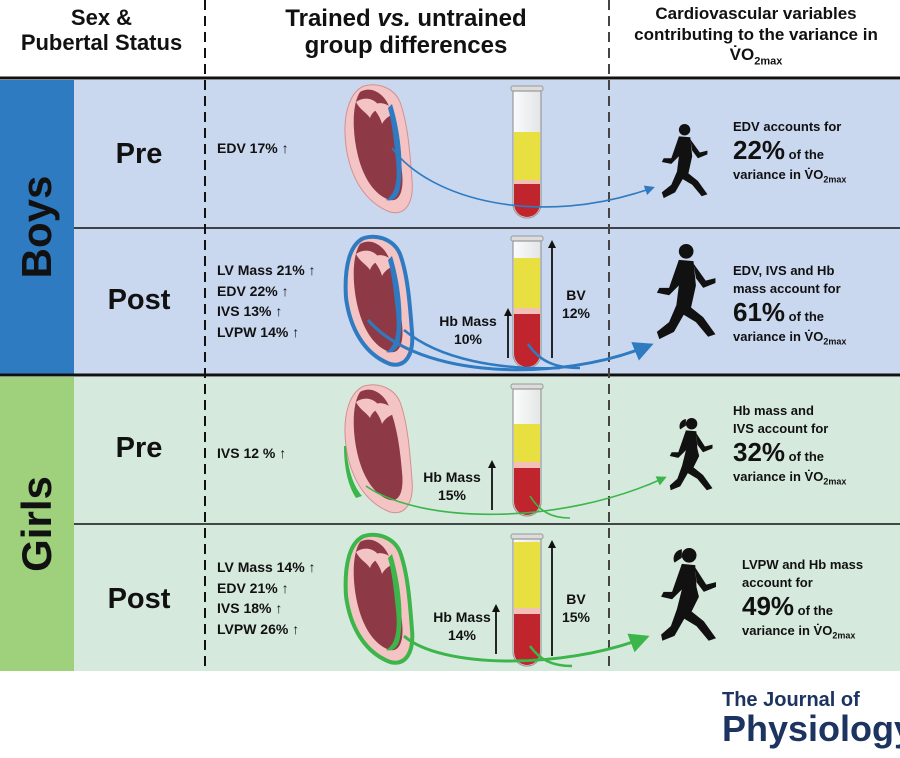 This screenshot has width=900, height=758. Describe the element at coordinates (250, 311) in the screenshot. I see `difference-item: IVS 13% ↑` at that location.